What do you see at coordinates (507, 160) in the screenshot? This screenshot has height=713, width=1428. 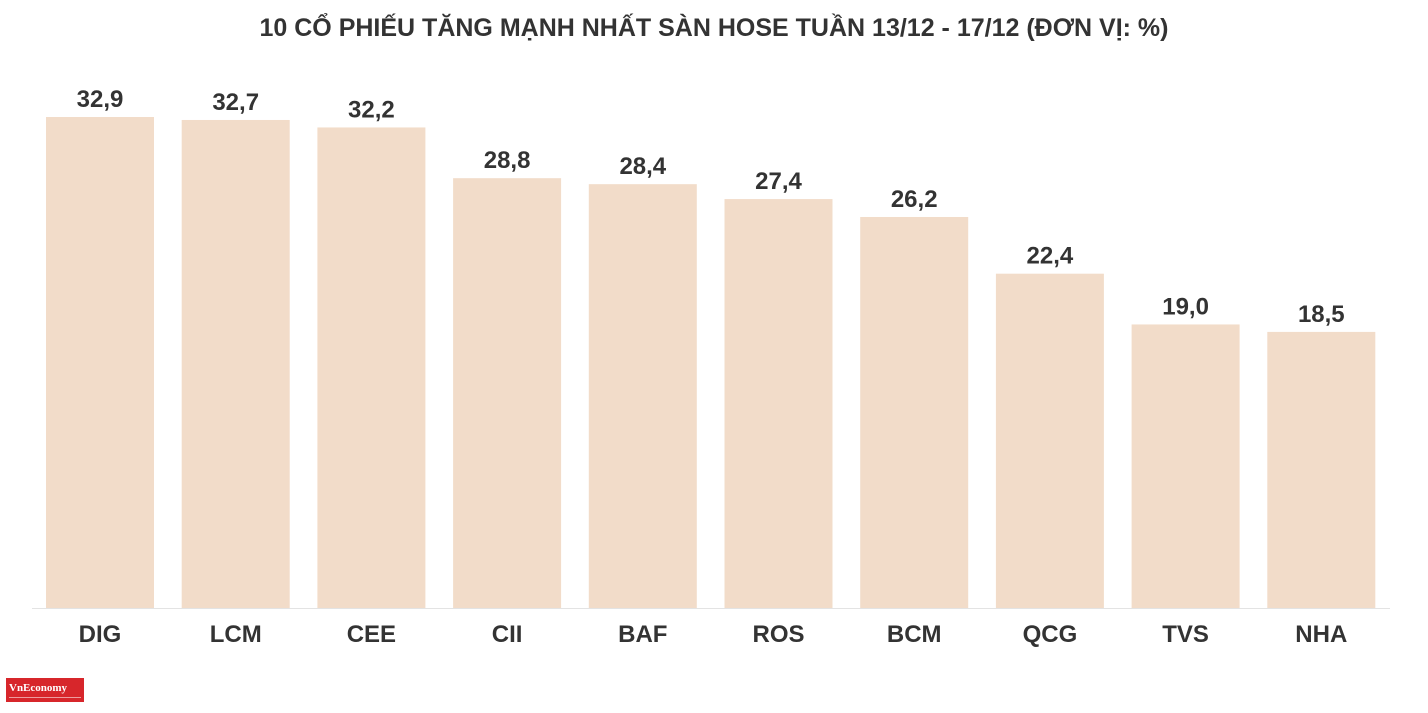 I see `value-label-cii: 28,8` at bounding box center [507, 160].